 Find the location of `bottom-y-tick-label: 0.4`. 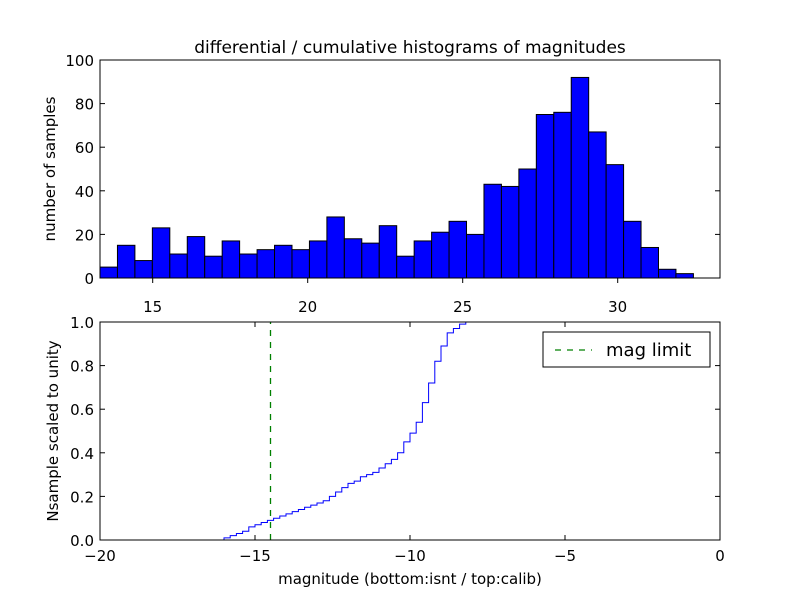

bottom-y-tick-label: 0.4 is located at coordinates (82, 454).